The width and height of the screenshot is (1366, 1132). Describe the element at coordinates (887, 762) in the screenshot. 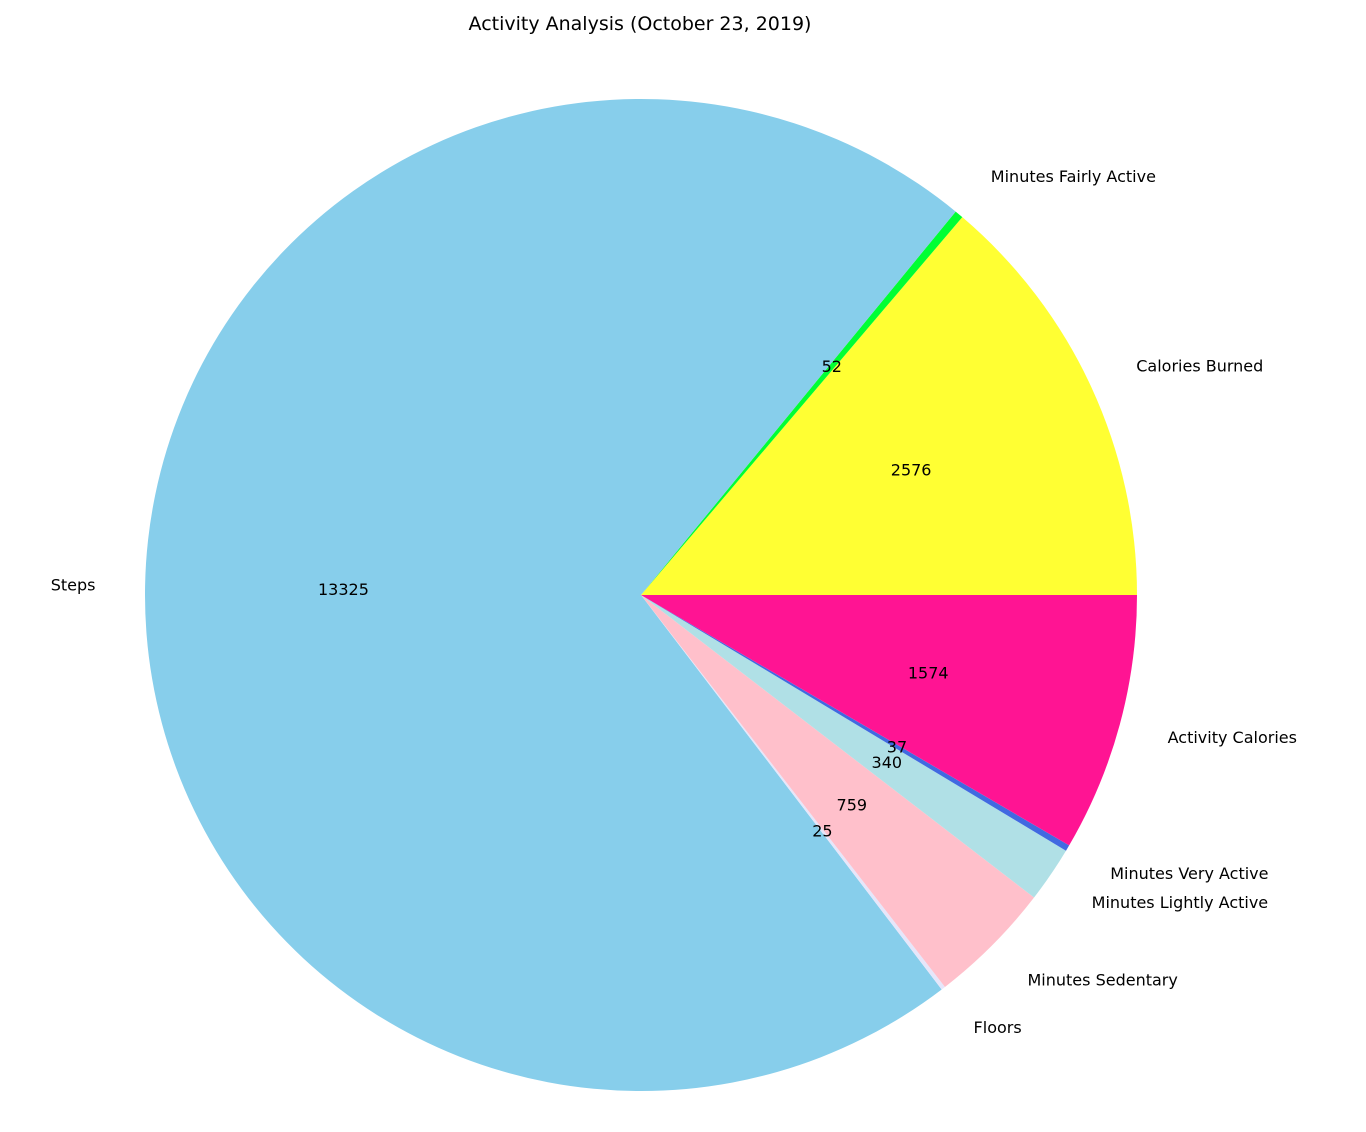

I see `value-label-minutes-lightly-active: 340` at that location.